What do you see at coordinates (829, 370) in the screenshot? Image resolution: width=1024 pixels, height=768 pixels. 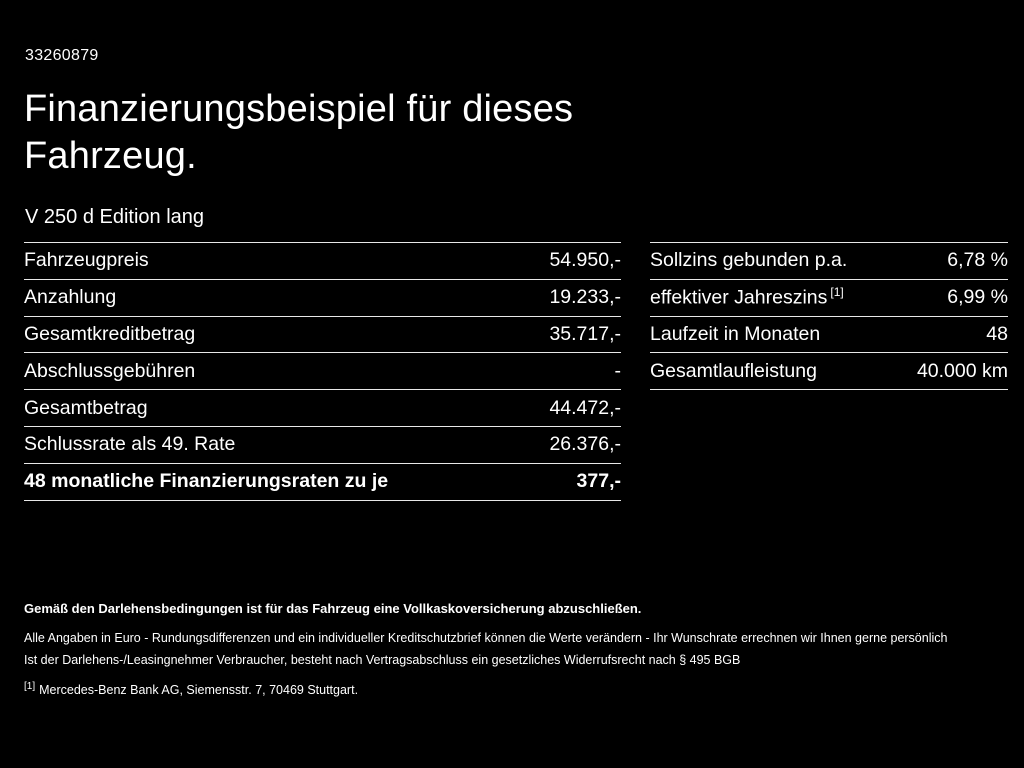 I see `table-row-gesamtlaufleistung: Gesamtlaufleistung 40.000 km` at bounding box center [829, 370].